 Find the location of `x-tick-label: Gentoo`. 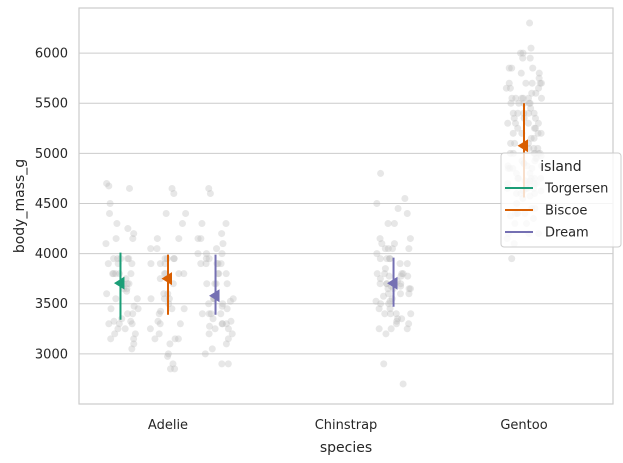

x-tick-label: Gentoo is located at coordinates (523, 425).